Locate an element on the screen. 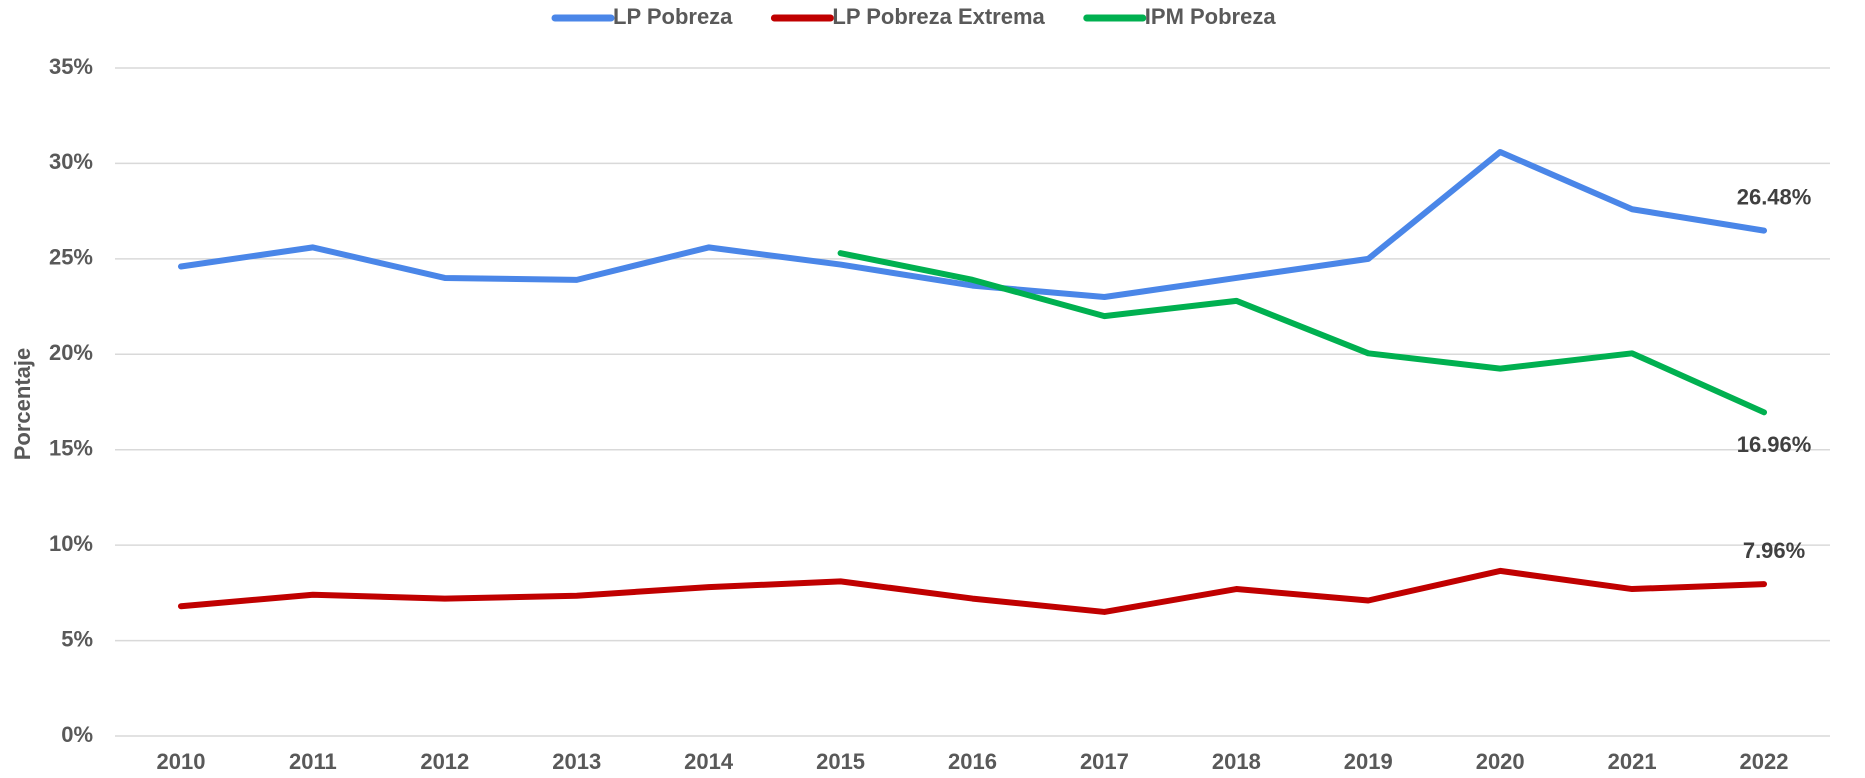 The width and height of the screenshot is (1865, 778). value-label: 26.48% is located at coordinates (1774, 196).